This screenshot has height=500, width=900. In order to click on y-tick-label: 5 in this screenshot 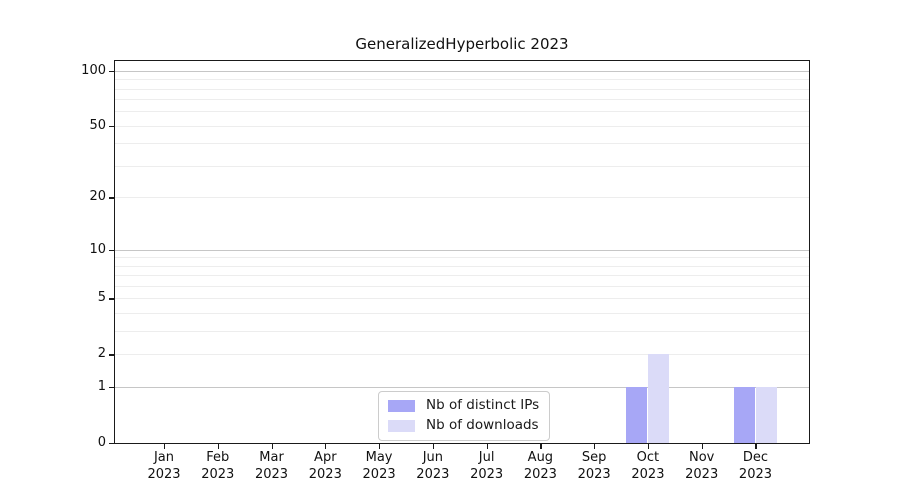, I will do `click(101, 298)`.